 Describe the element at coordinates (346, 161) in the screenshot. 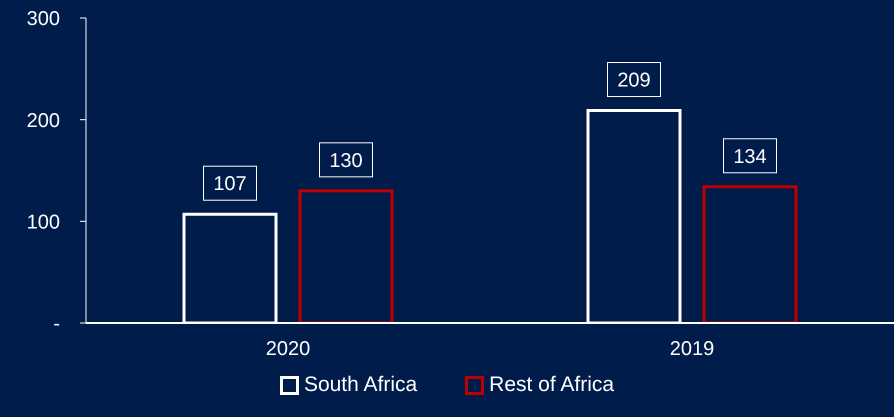

I see `data-label: 130` at that location.